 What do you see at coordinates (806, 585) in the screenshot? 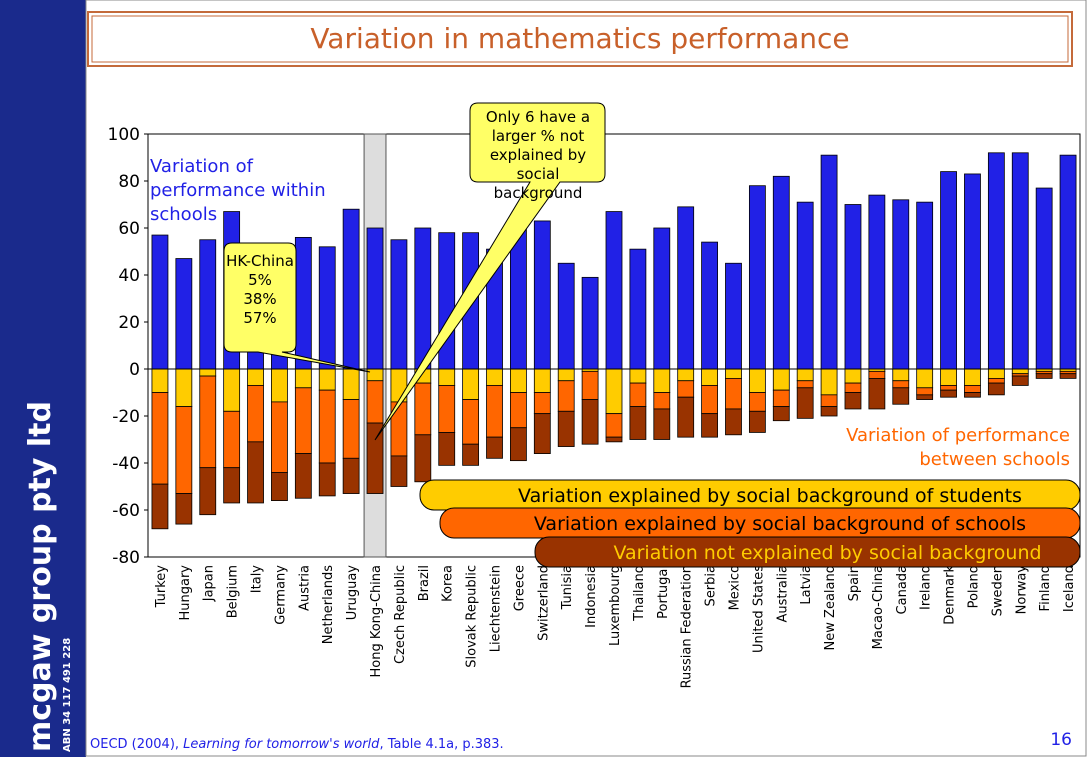
I see `x-tick-label: Latvia` at bounding box center [806, 585].